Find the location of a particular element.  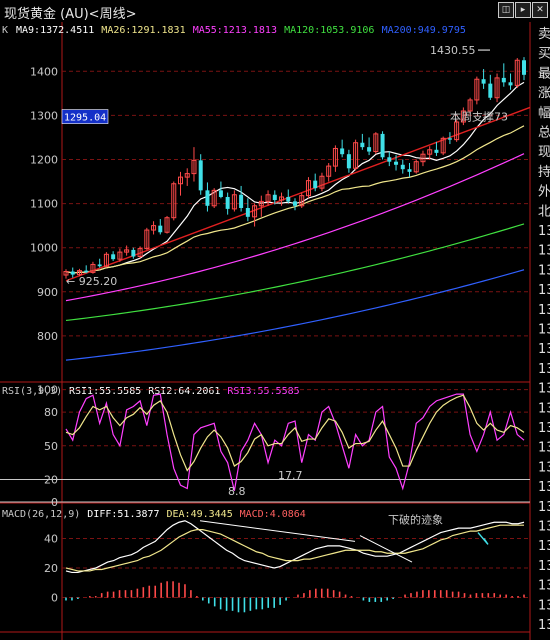

price-tick-label: 1300 is located at coordinates (44, 115).